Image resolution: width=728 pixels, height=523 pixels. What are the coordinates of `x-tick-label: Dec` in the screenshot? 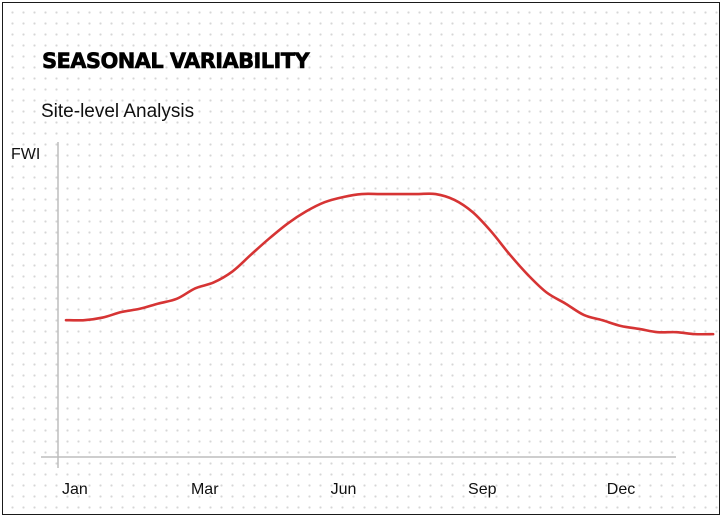 It's located at (621, 489).